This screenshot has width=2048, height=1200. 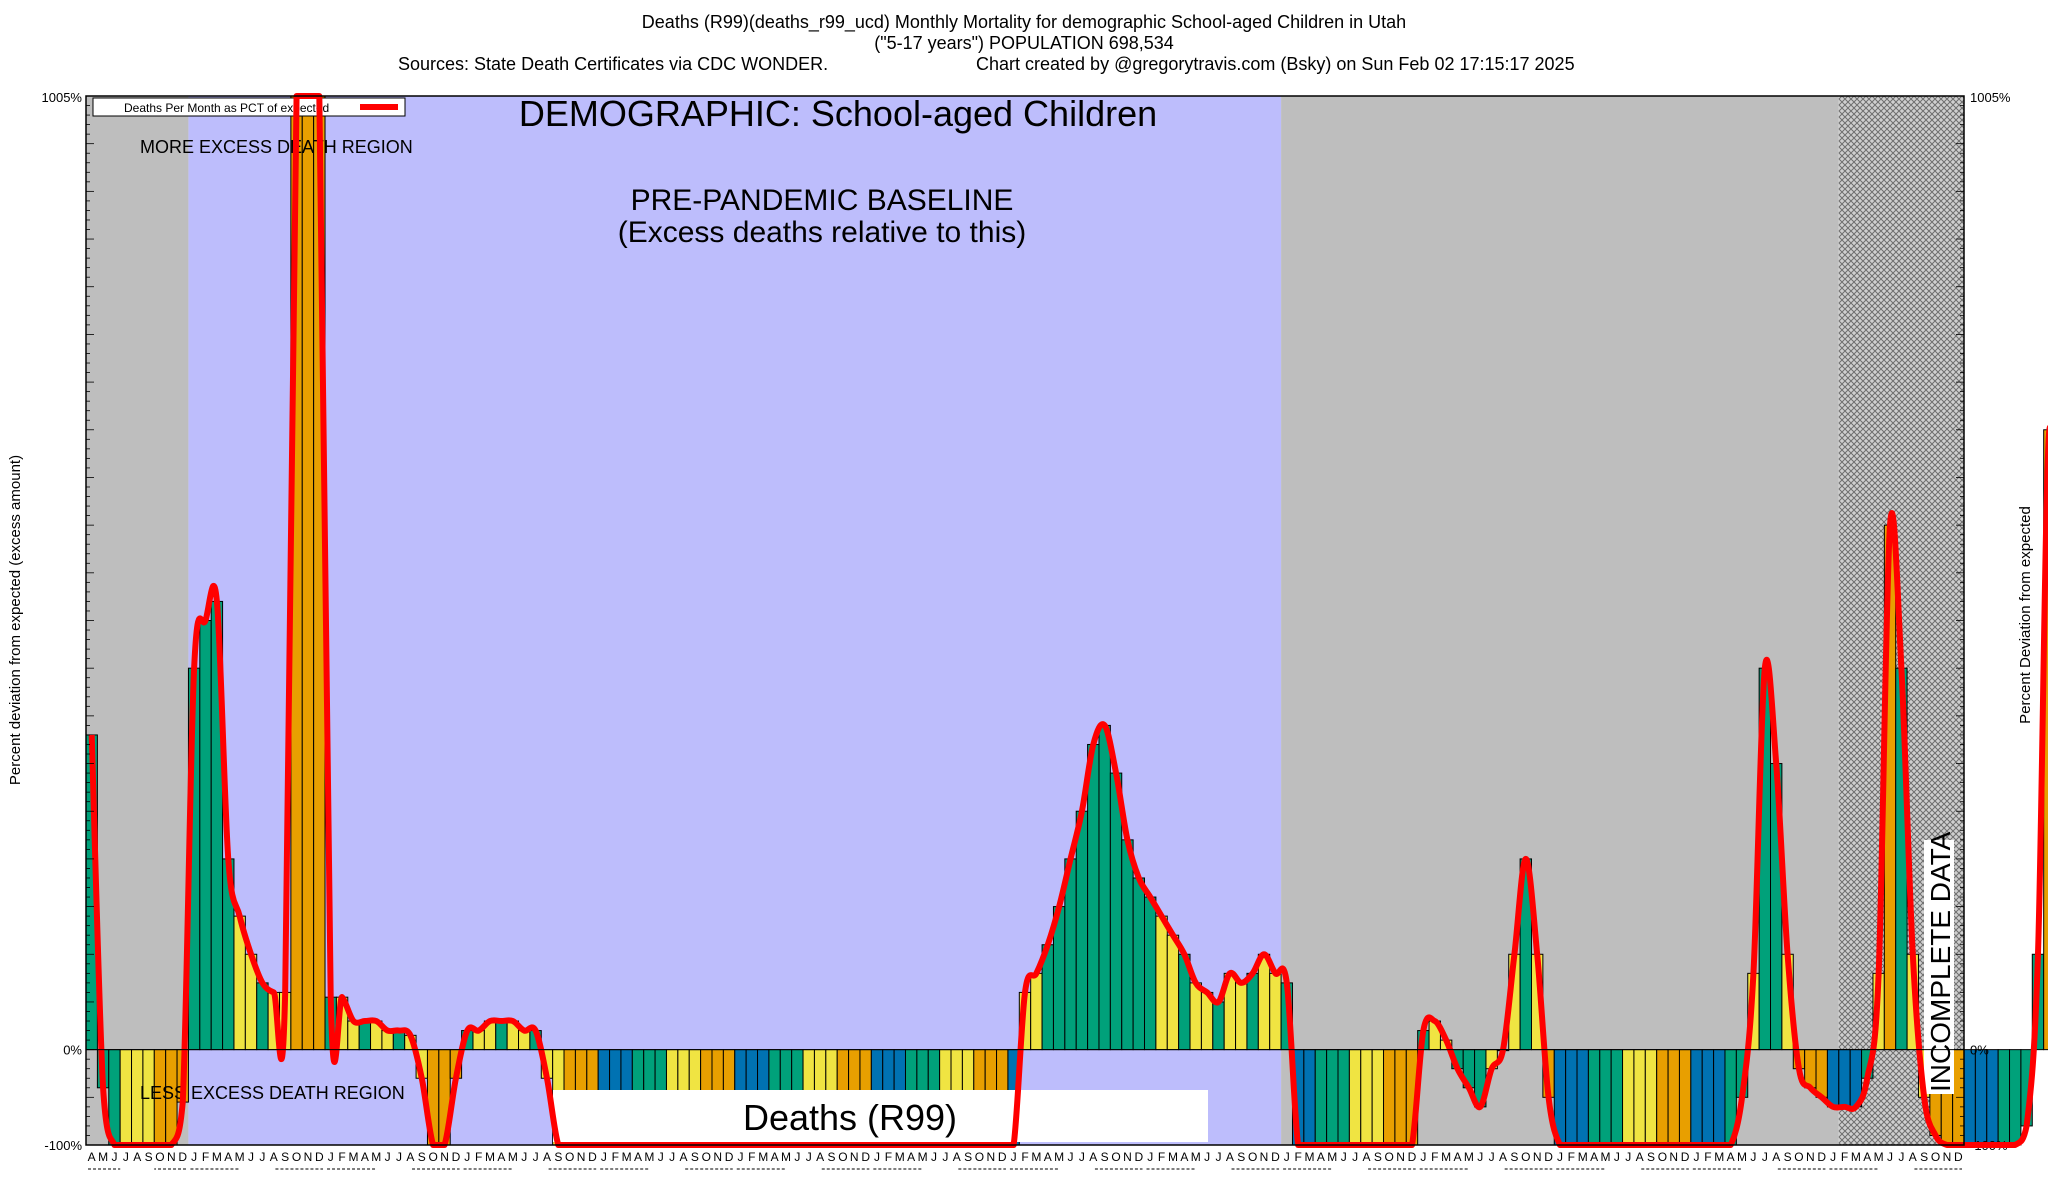 What do you see at coordinates (137, 620) in the screenshot?
I see `region-pre-2012` at bounding box center [137, 620].